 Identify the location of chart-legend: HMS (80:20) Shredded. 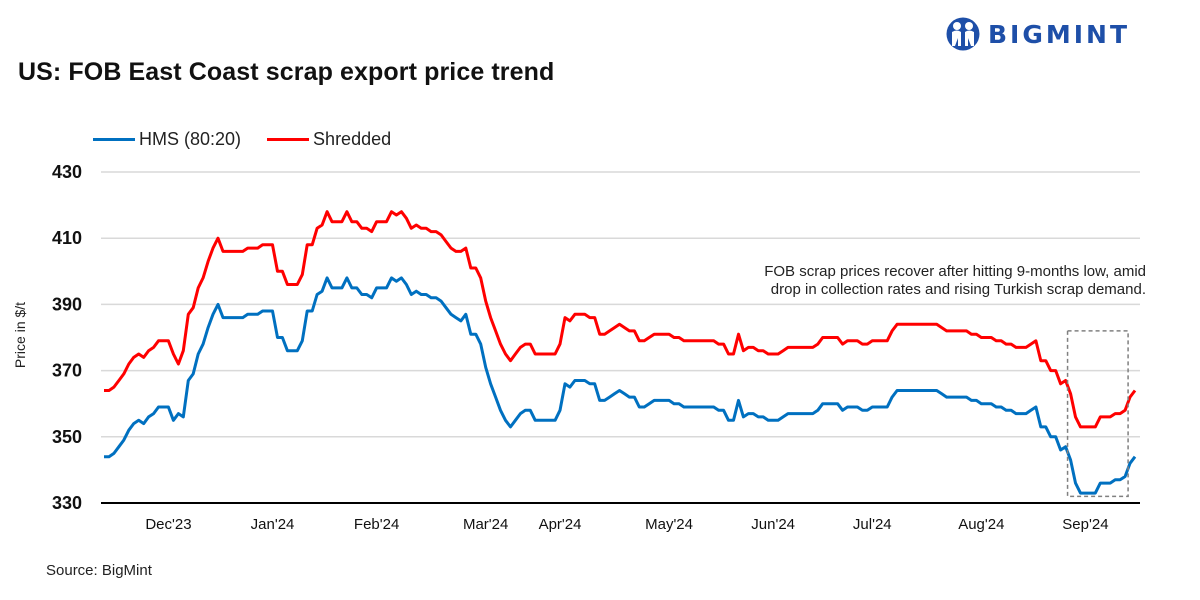
(255, 139).